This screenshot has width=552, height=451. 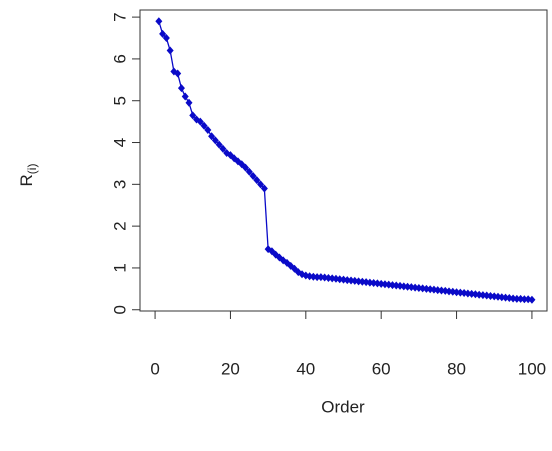 What do you see at coordinates (119, 142) in the screenshot?
I see `y-tick-label: 4` at bounding box center [119, 142].